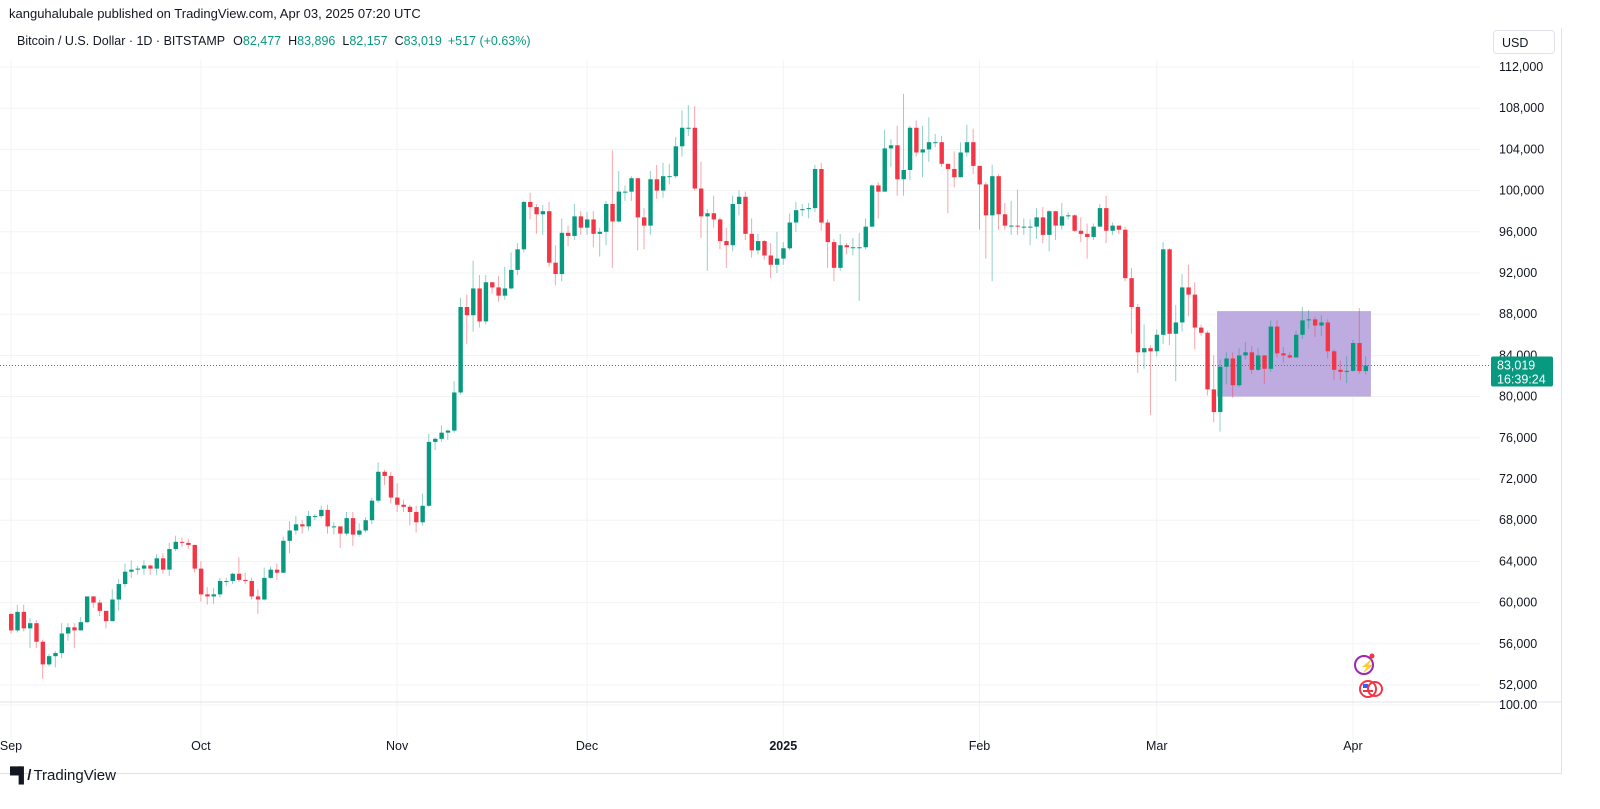 The image size is (1600, 809). I want to click on volume-pane-label: 100.00, so click(1518, 705).